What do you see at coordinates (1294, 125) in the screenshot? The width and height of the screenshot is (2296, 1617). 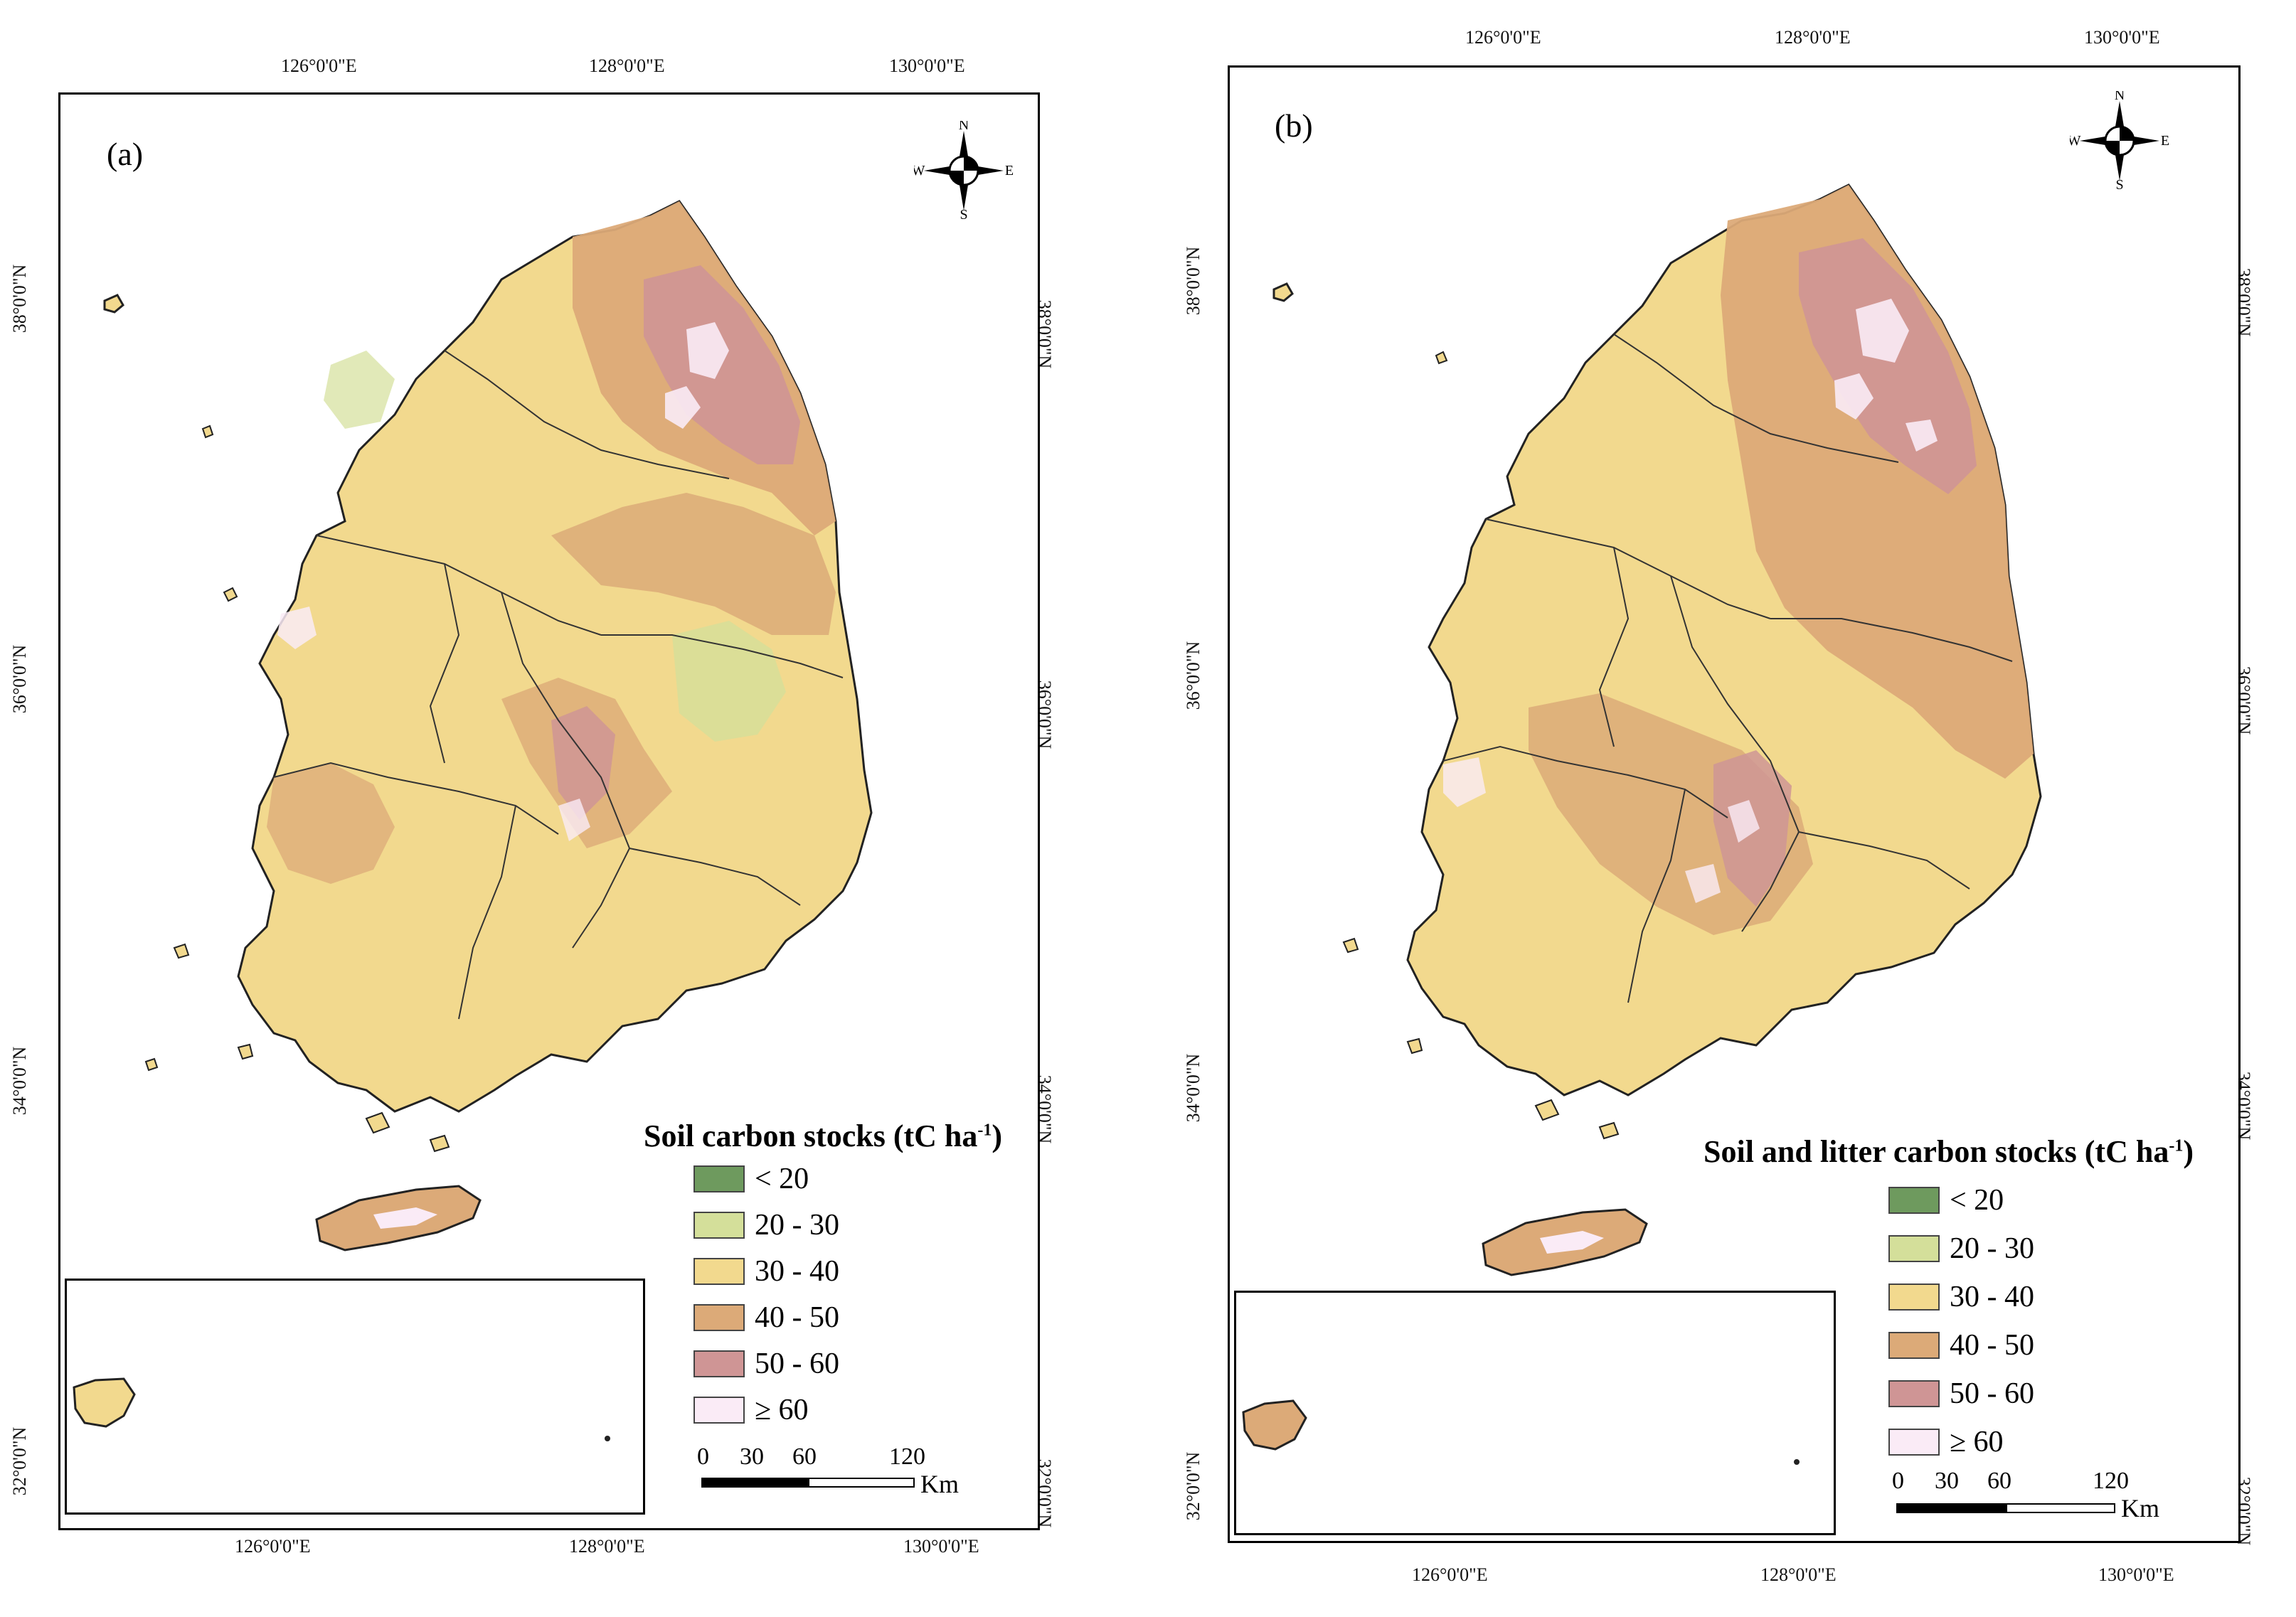 I see `panel-label: (b)` at bounding box center [1294, 125].